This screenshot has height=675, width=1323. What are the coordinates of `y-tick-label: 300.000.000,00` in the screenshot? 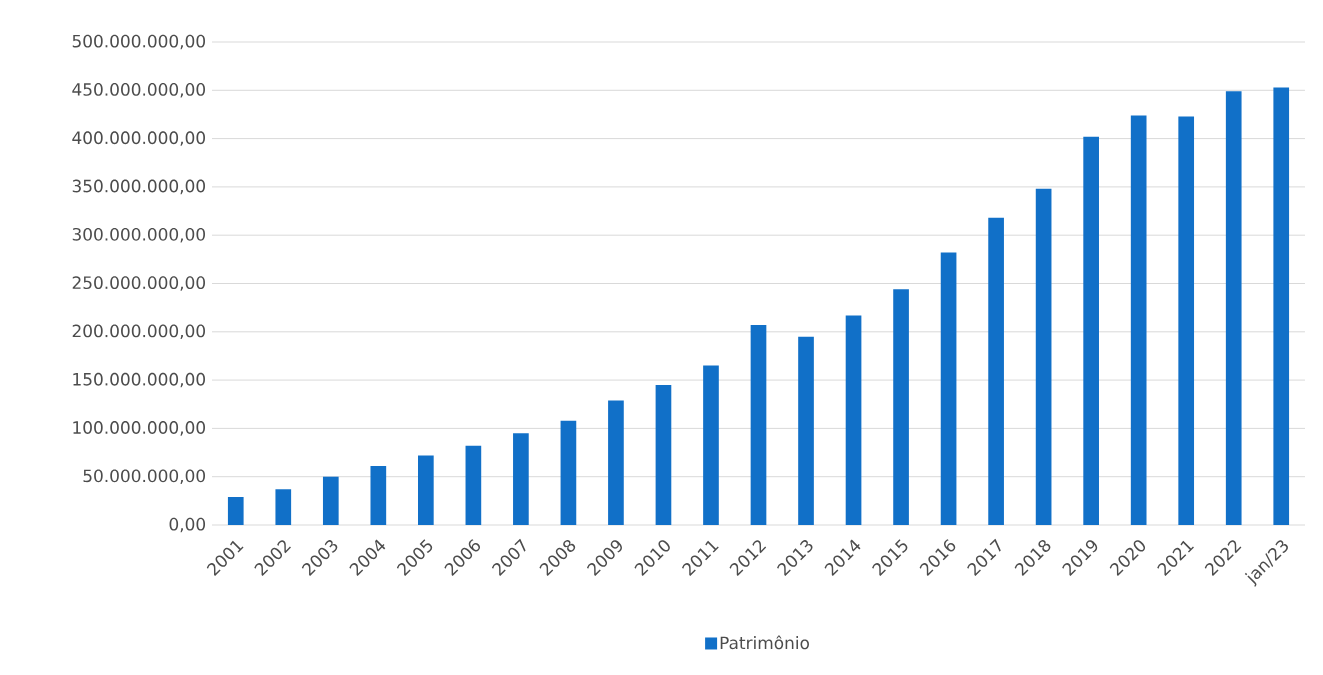 It's located at (138, 235).